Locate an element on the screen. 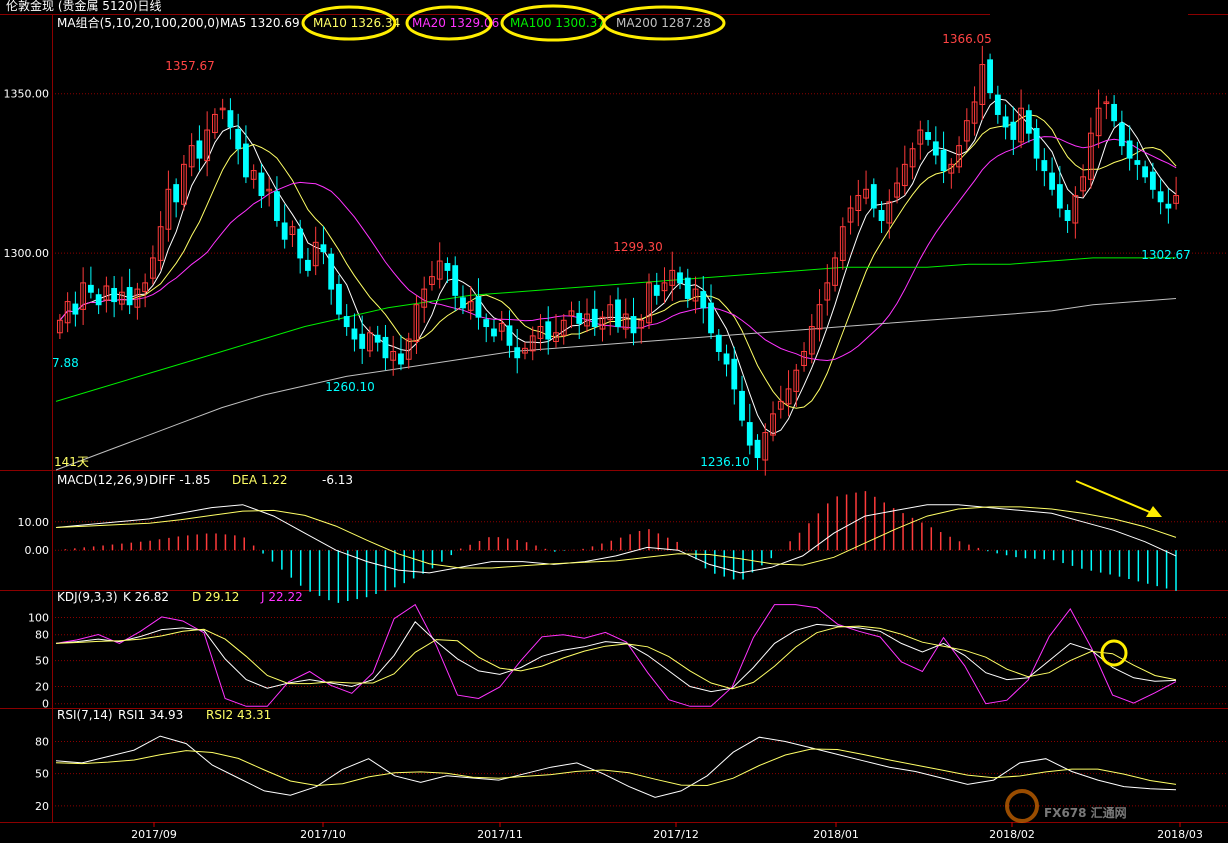 This screenshot has height=843, width=1228. kdj-k-line is located at coordinates (616, 657).